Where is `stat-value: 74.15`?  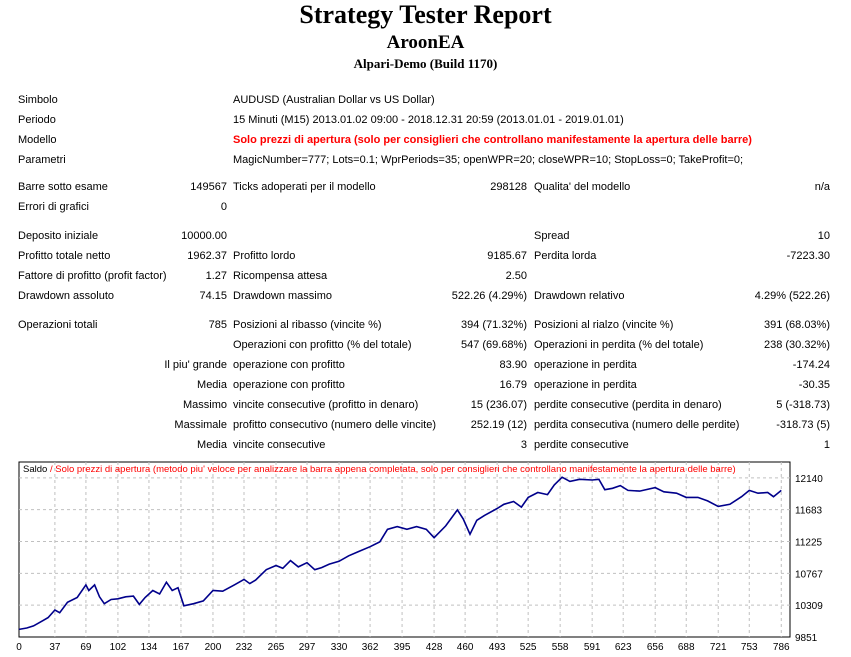 stat-value: 74.15 is located at coordinates (213, 296).